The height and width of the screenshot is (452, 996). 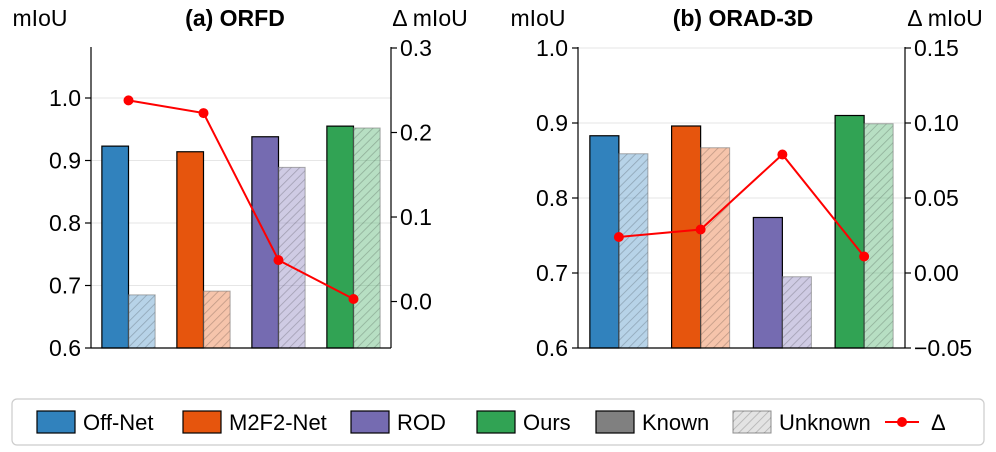 What do you see at coordinates (943, 348) in the screenshot?
I see `y2-tick-label: −0.05` at bounding box center [943, 348].